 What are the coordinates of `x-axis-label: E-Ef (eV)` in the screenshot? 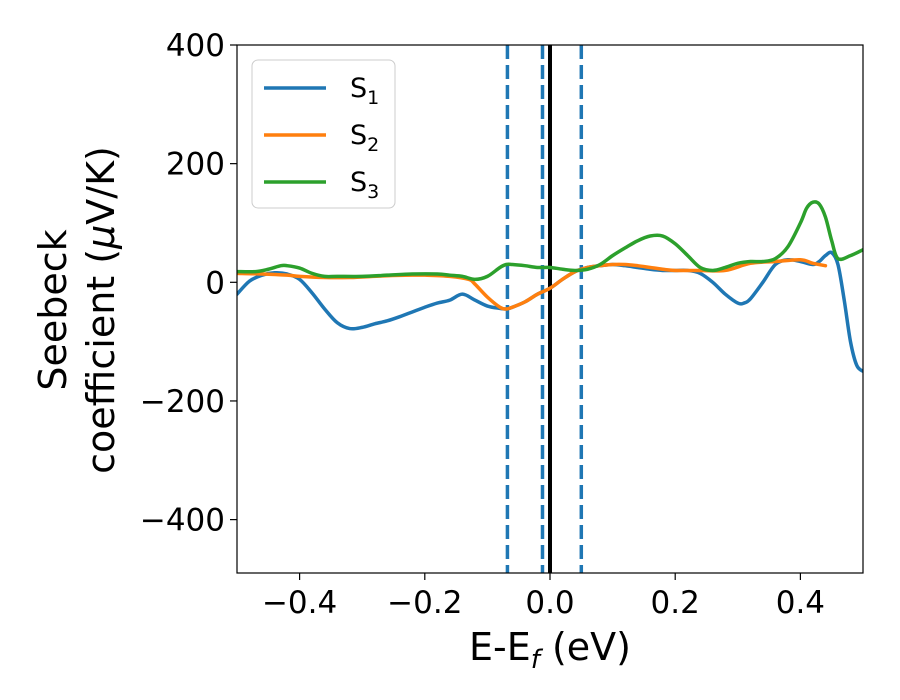 It's located at (550, 650).